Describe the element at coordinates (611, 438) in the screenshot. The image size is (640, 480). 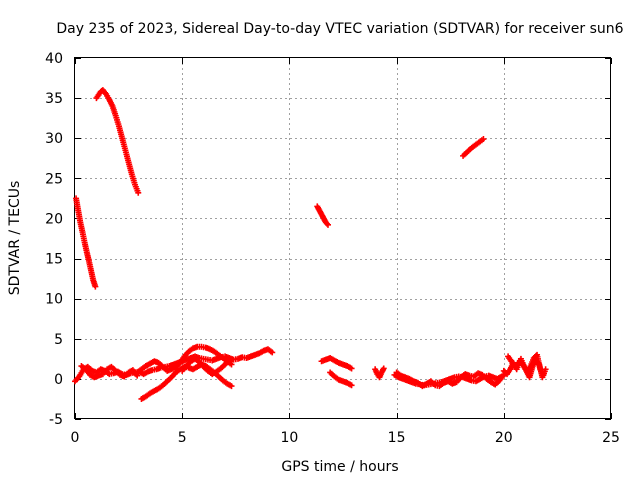
I see `x-tick-label: 25` at that location.